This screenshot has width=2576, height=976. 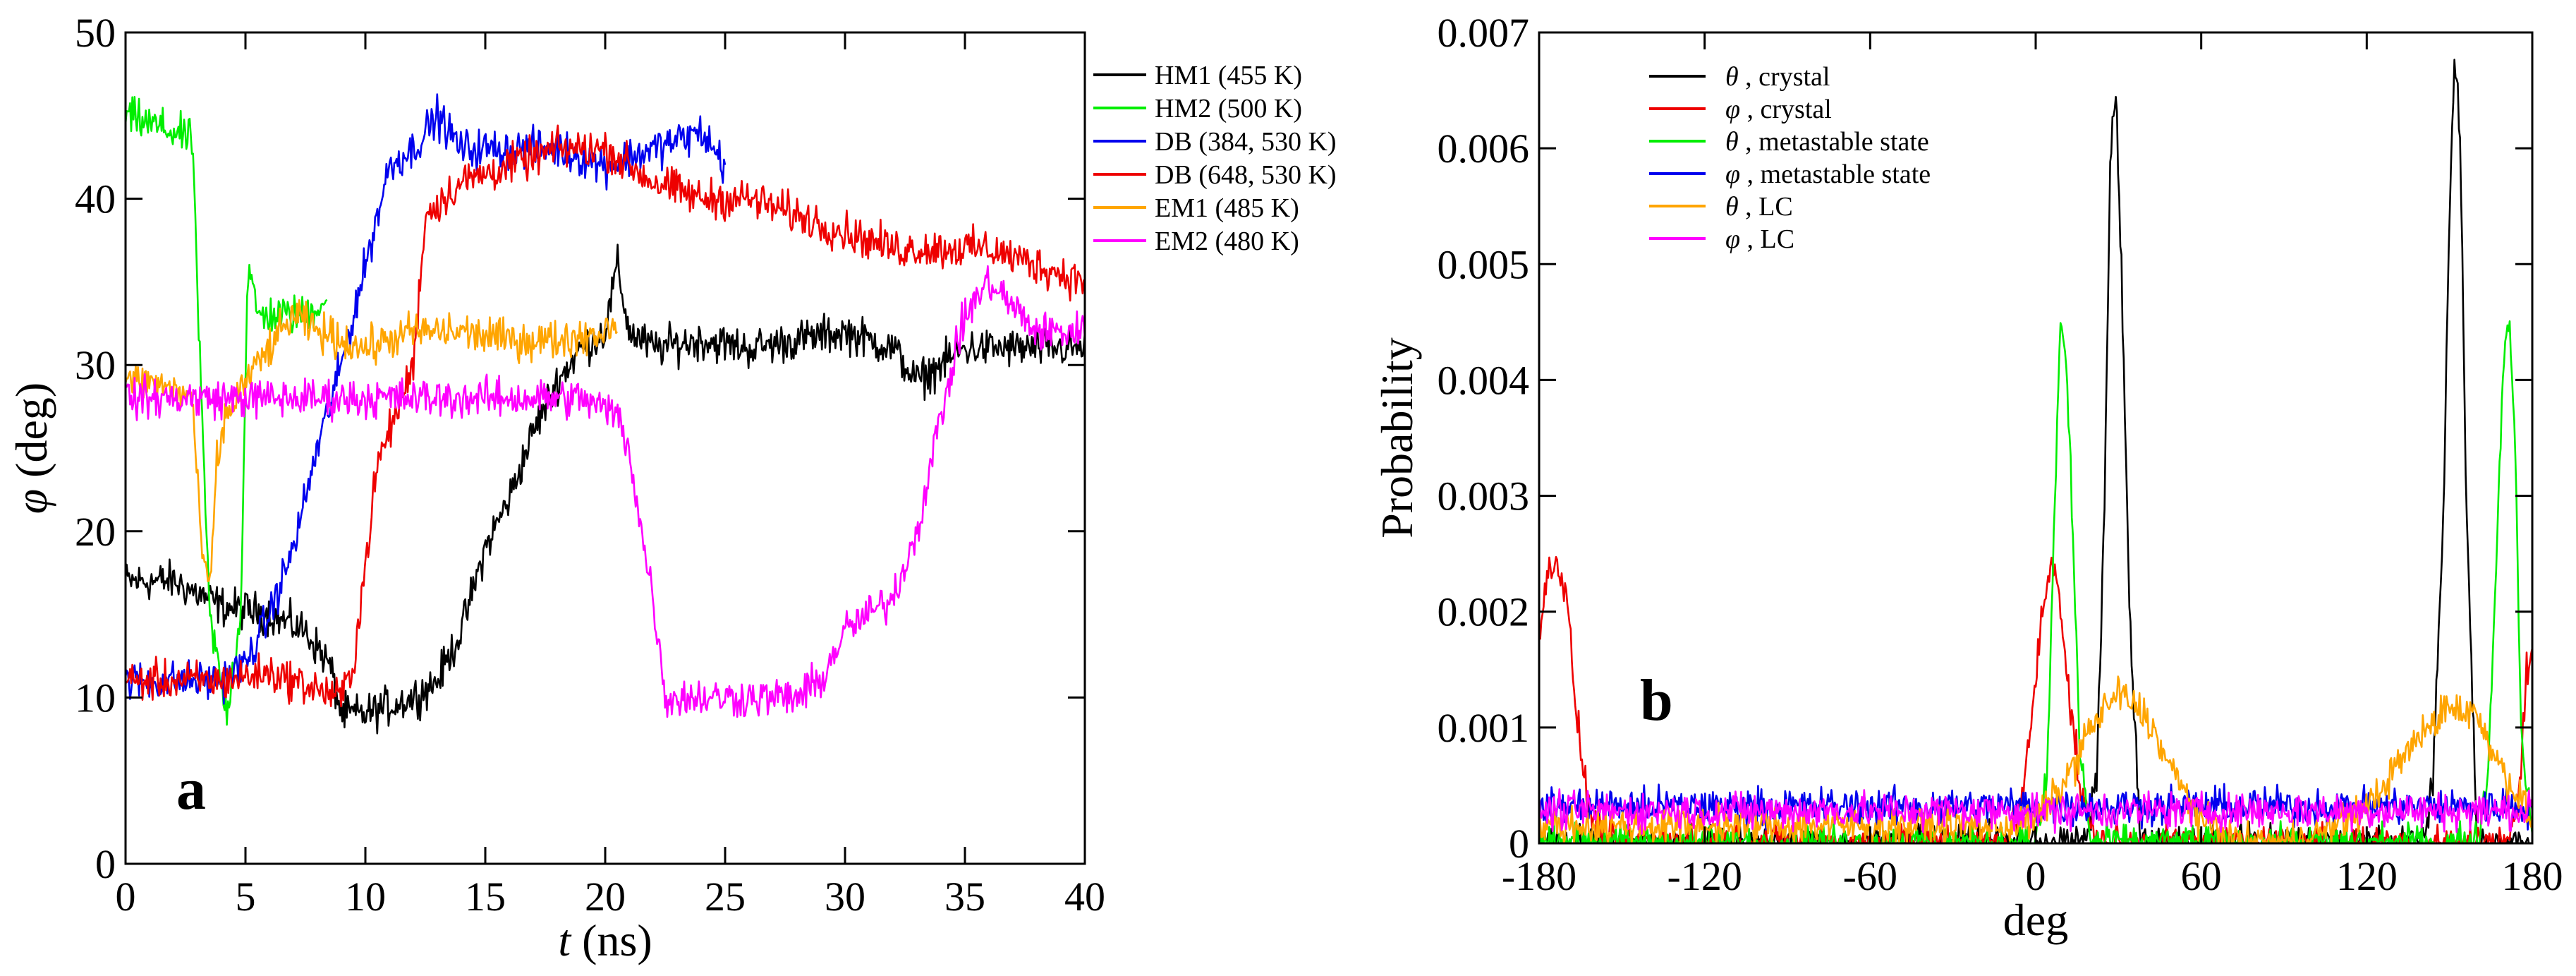 What do you see at coordinates (31, 501) in the screenshot?
I see `panel-a-y-axis-symbol: φ` at bounding box center [31, 501].